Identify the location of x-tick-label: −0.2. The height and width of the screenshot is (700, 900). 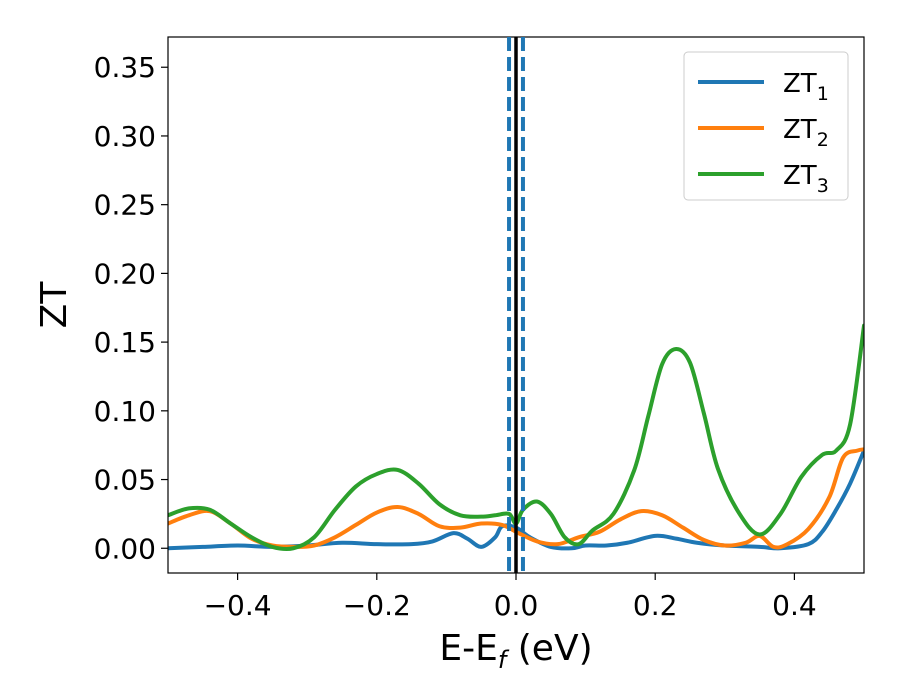
(377, 605).